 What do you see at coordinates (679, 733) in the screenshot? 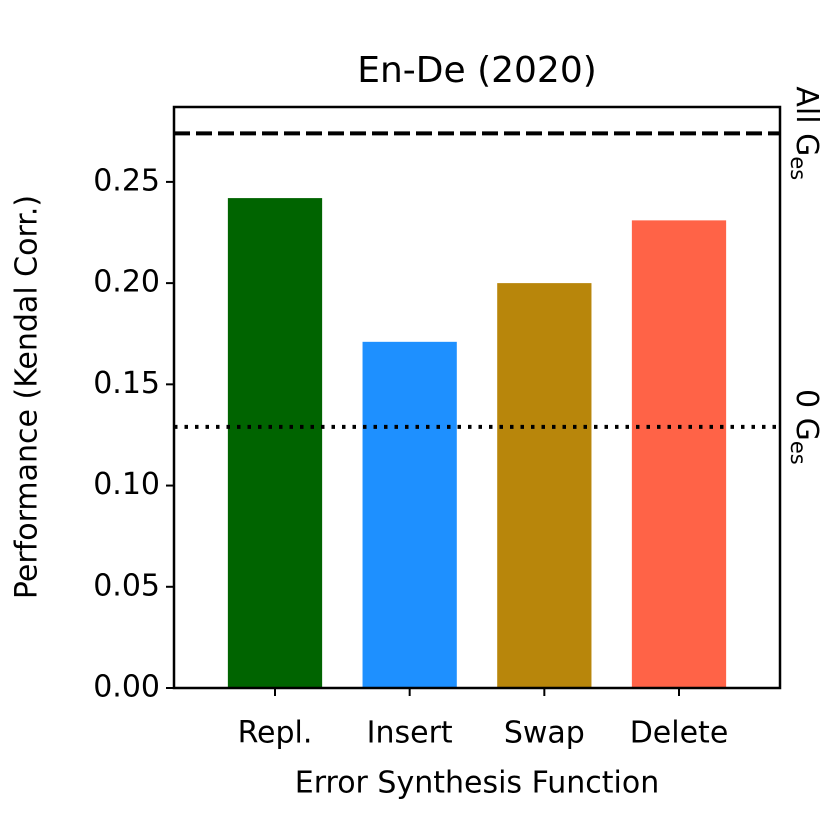
I see `x-tick-label: Delete` at bounding box center [679, 733].